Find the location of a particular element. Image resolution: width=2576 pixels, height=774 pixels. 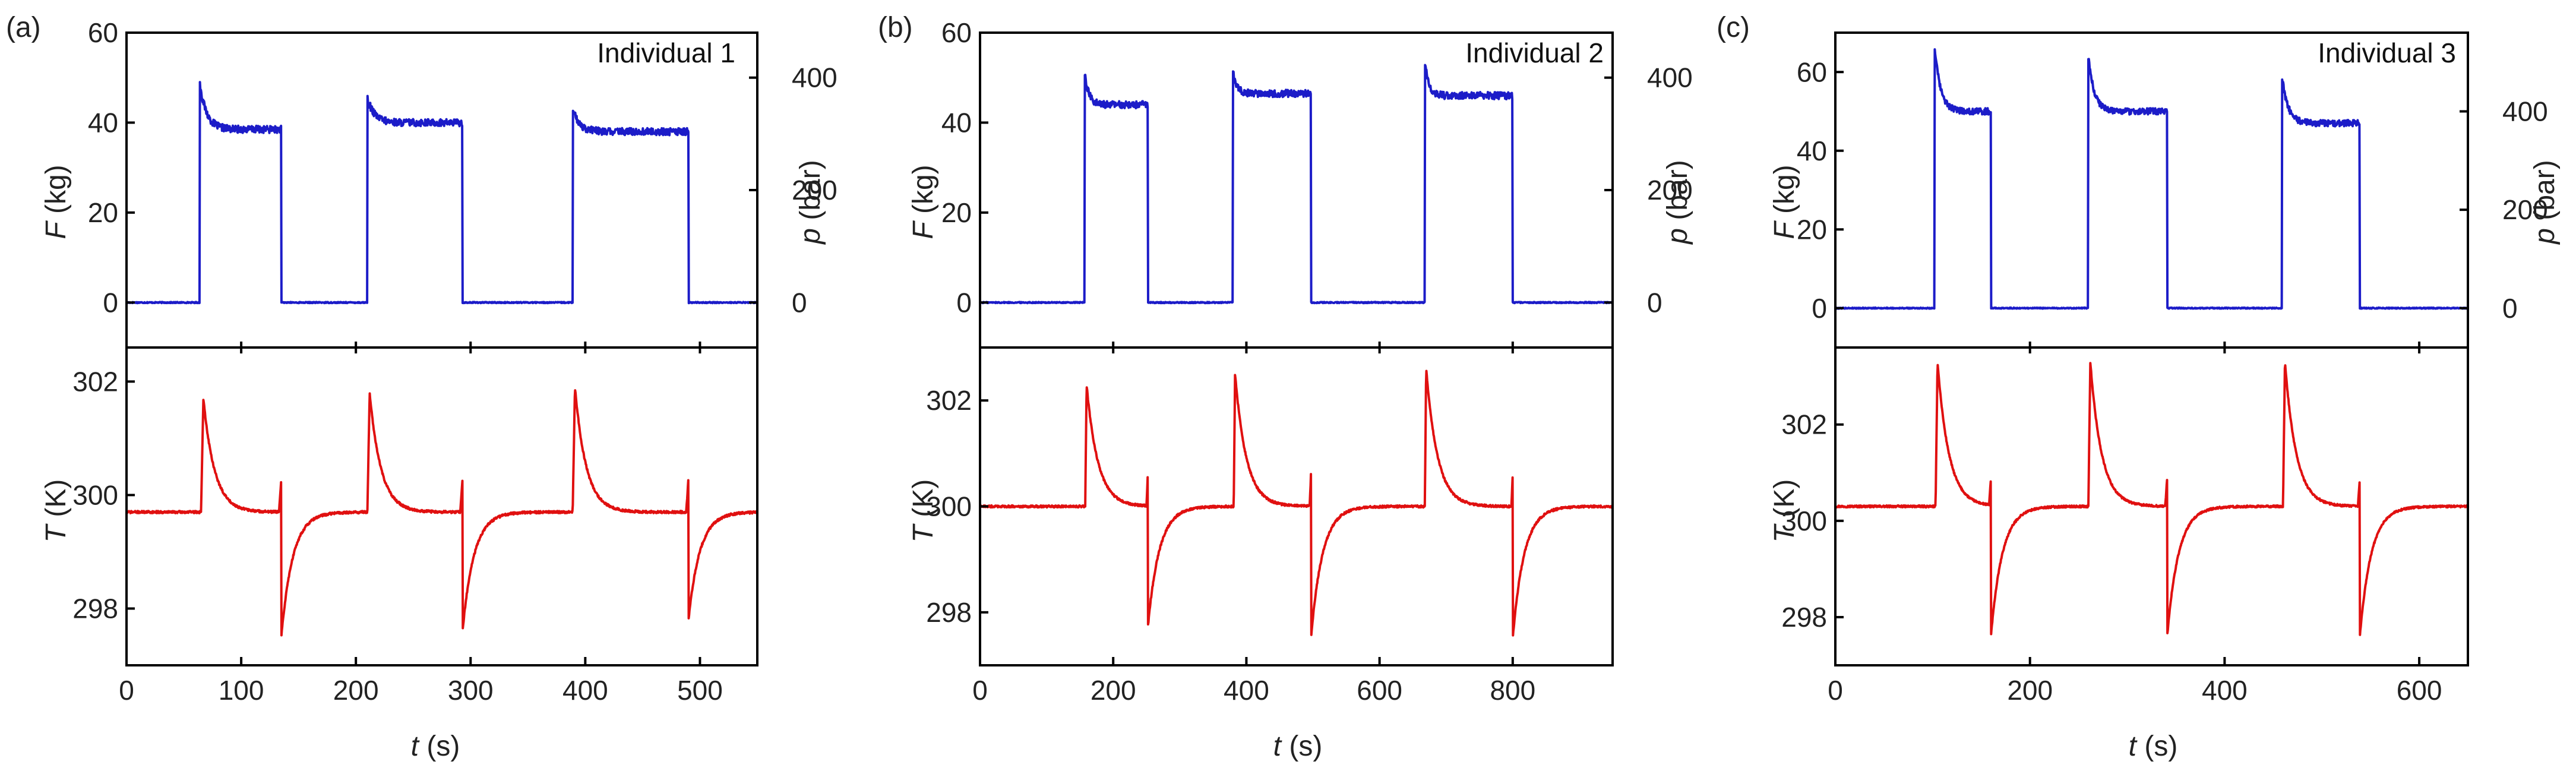

force-tick-label-b-3: 60 is located at coordinates (956, 32).